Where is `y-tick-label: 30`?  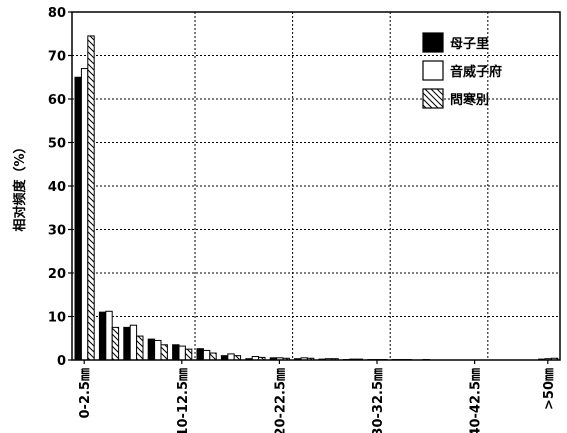
y-tick-label: 30 is located at coordinates (57, 231).